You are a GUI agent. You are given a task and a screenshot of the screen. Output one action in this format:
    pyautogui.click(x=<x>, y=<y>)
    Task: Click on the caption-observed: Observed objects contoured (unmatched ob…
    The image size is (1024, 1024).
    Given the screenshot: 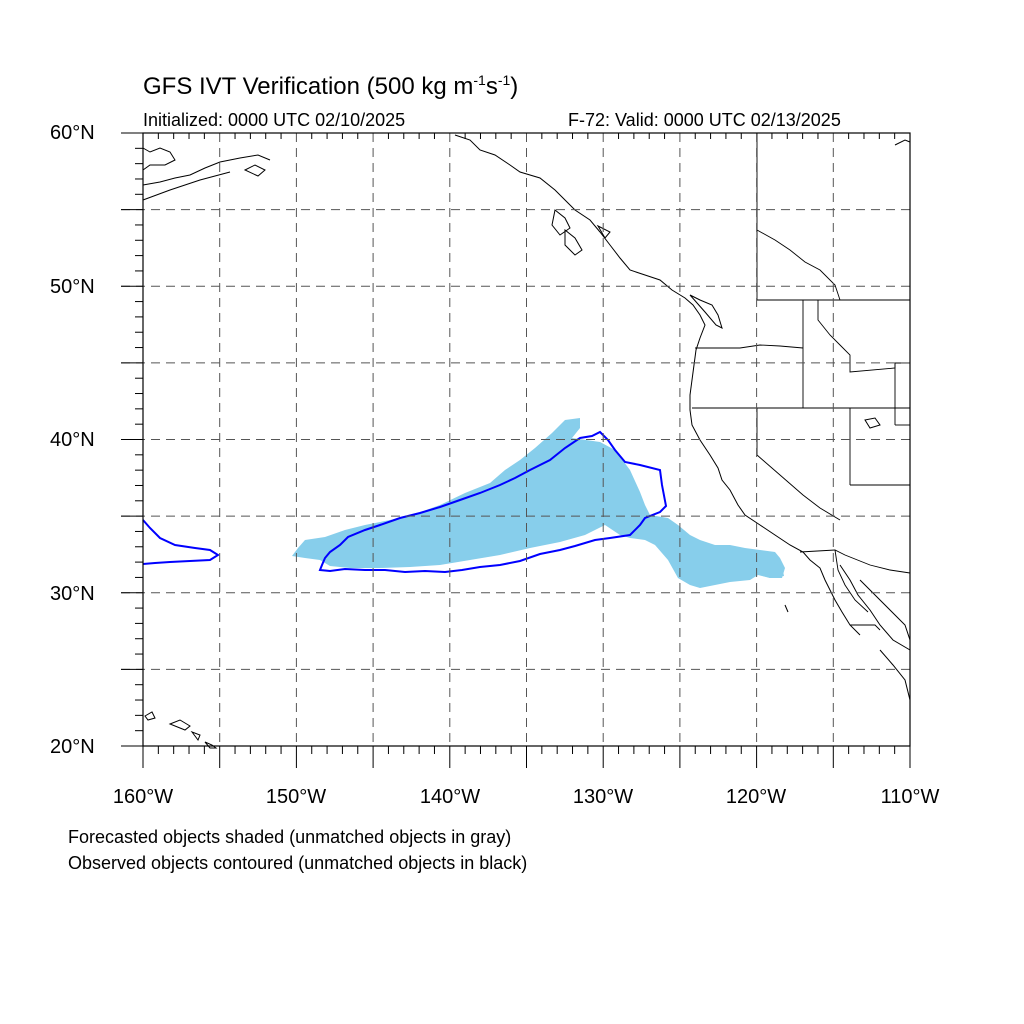 What is the action you would take?
    pyautogui.click(x=298, y=863)
    